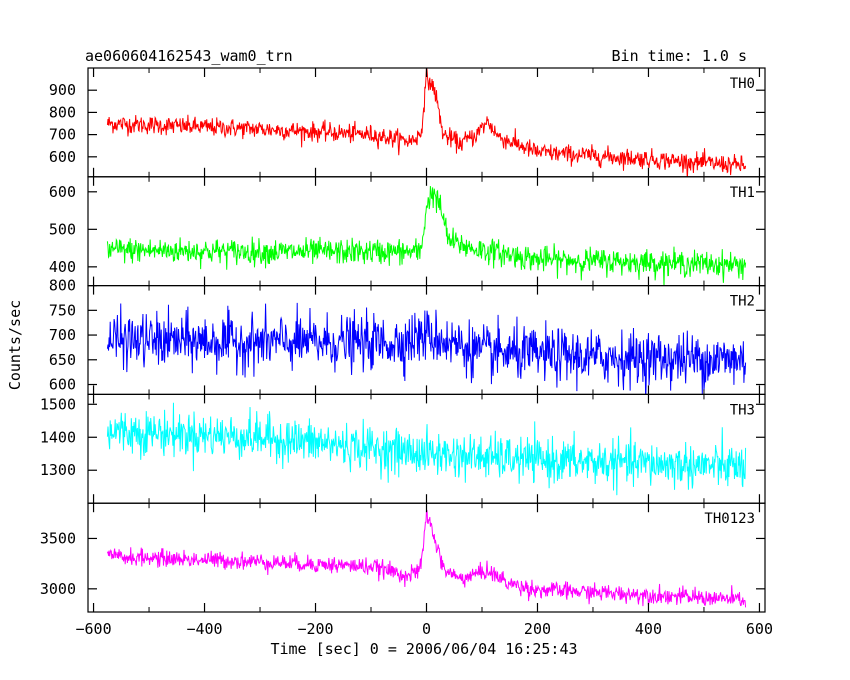 This screenshot has width=850, height=680. What do you see at coordinates (58, 470) in the screenshot?
I see `ytick-label-th3-1300: 1300` at bounding box center [58, 470].